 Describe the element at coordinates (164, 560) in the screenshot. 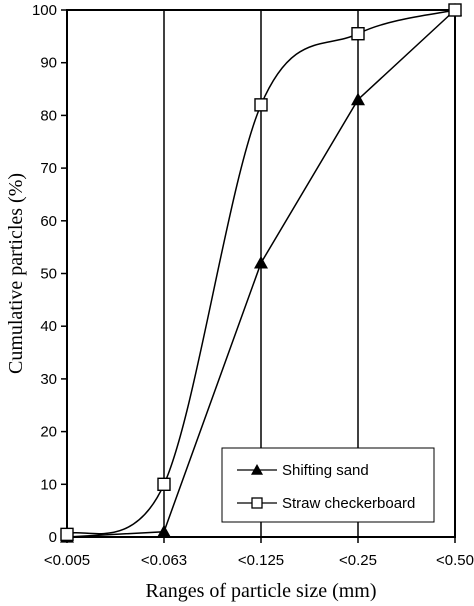

I see `x-tick-label: <0.063` at that location.